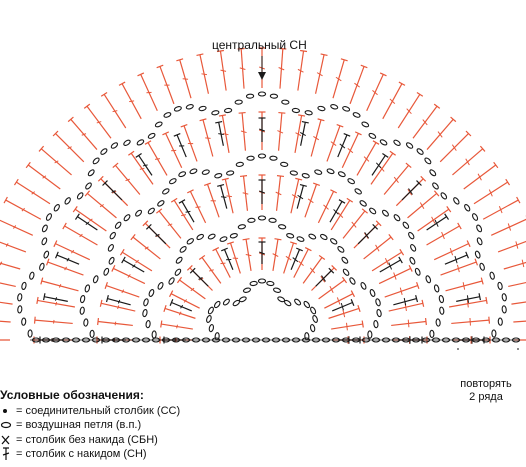 The width and height of the screenshot is (526, 467). Describe the element at coordinates (72, 395) in the screenshot. I see `legend-title: Условные обозначения:` at that location.